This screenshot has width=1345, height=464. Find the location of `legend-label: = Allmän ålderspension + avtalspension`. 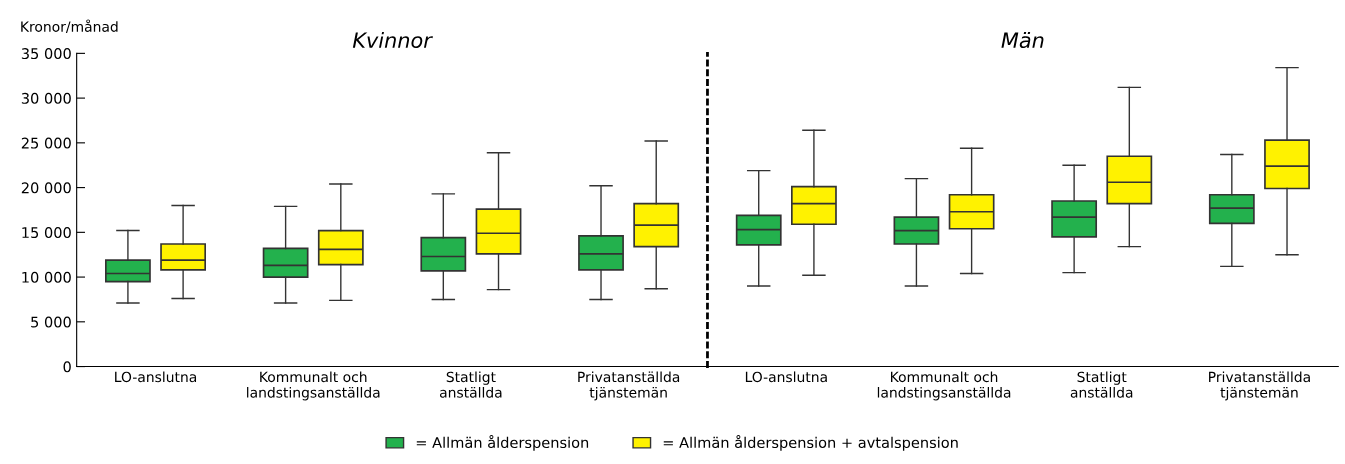

legend-label: = Allmän ålderspension + avtalspension is located at coordinates (810, 443).